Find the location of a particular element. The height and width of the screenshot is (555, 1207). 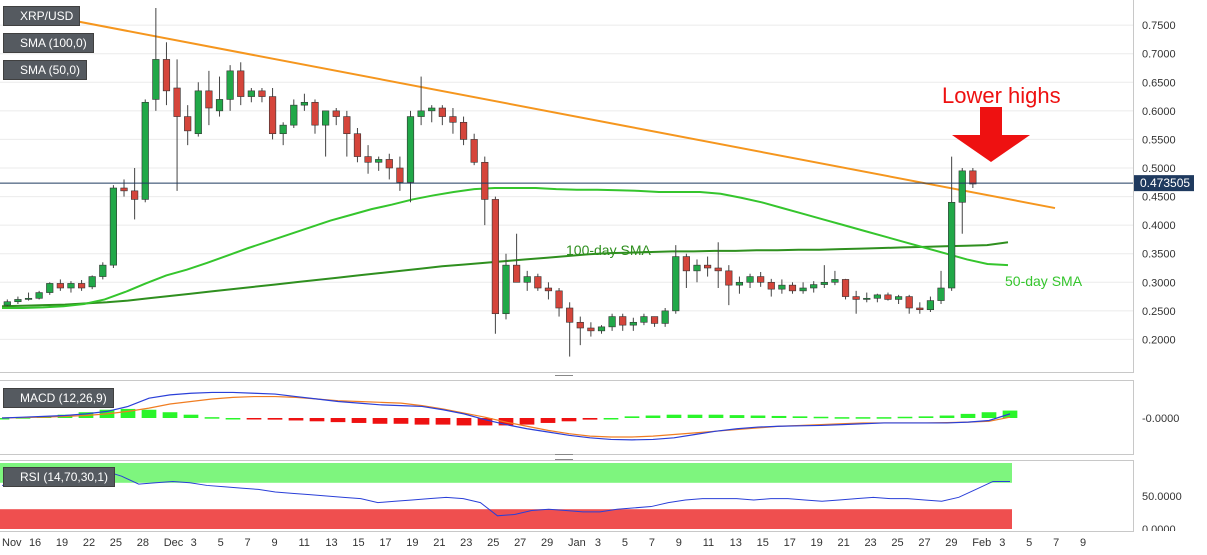

macd-chart-svg: -0.0000 is located at coordinates (589, 416).